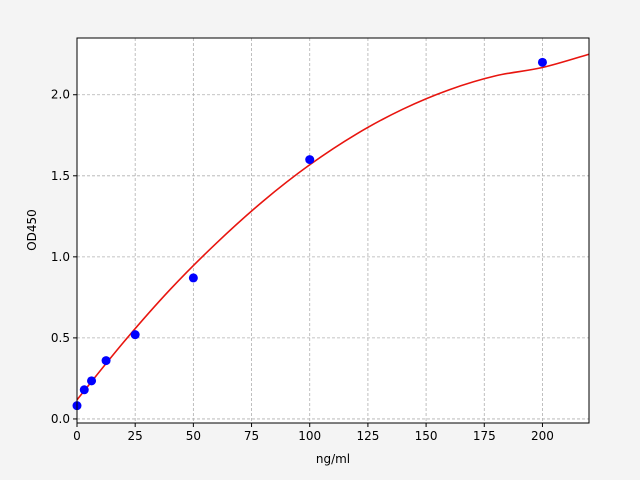 Image resolution: width=640 pixels, height=480 pixels. Describe the element at coordinates (135, 436) in the screenshot. I see `x-tick-label: 25` at that location.